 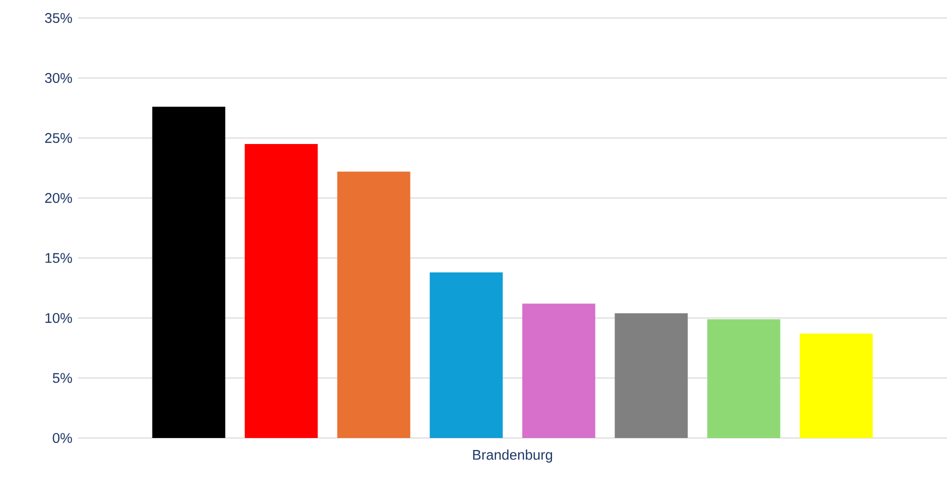 What do you see at coordinates (62, 438) in the screenshot?
I see `y-tick-label: 0%` at bounding box center [62, 438].